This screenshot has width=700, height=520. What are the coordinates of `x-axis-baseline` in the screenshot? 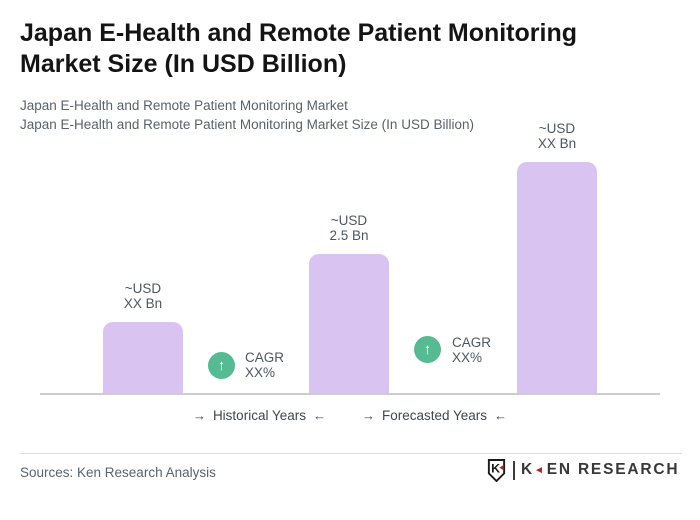 It's located at (350, 394).